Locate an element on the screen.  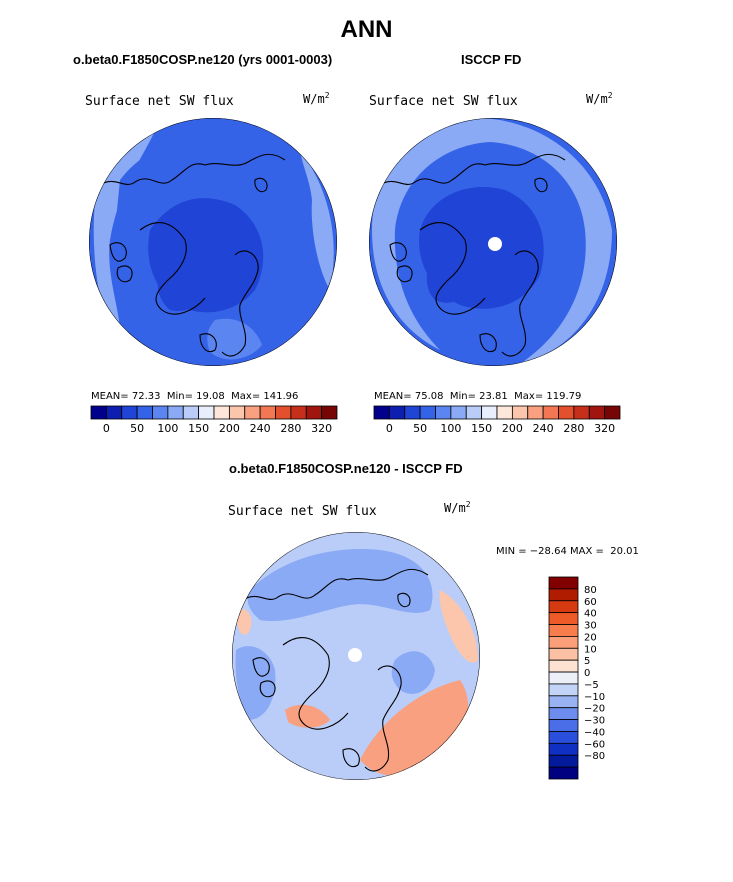
colorbar-1-tick-label: 200 is located at coordinates (229, 428).